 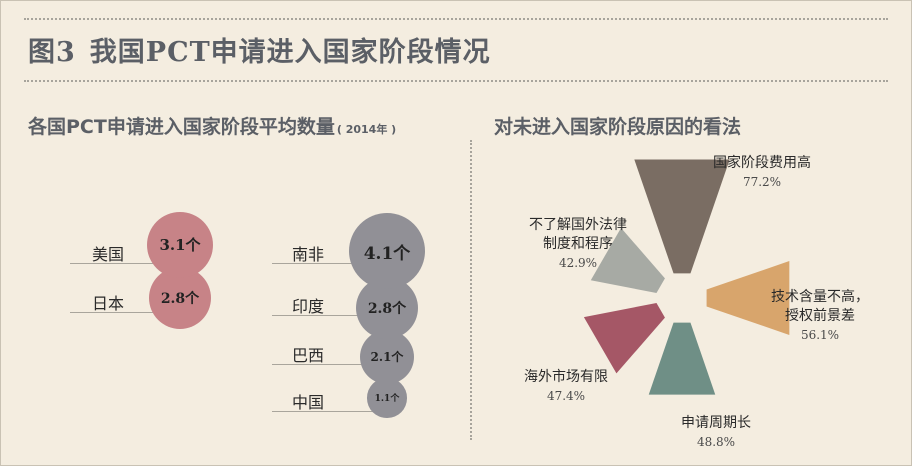 I want to click on bubble-row-line-in, so click(x=329, y=315).